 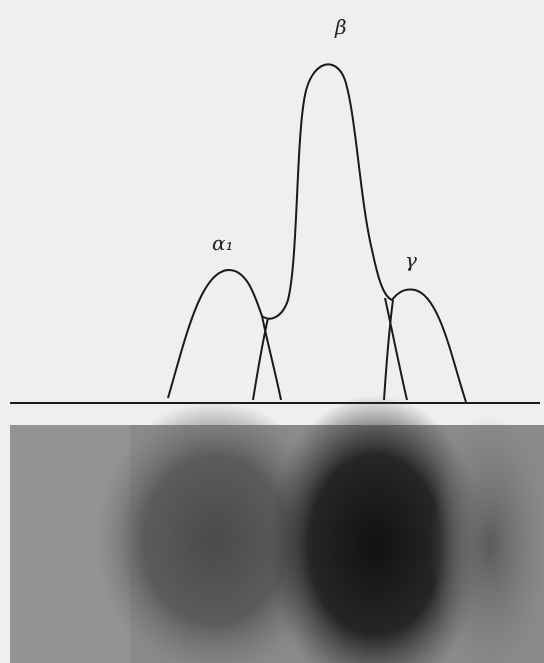 I want to click on alpha-flank, so click(x=271, y=358).